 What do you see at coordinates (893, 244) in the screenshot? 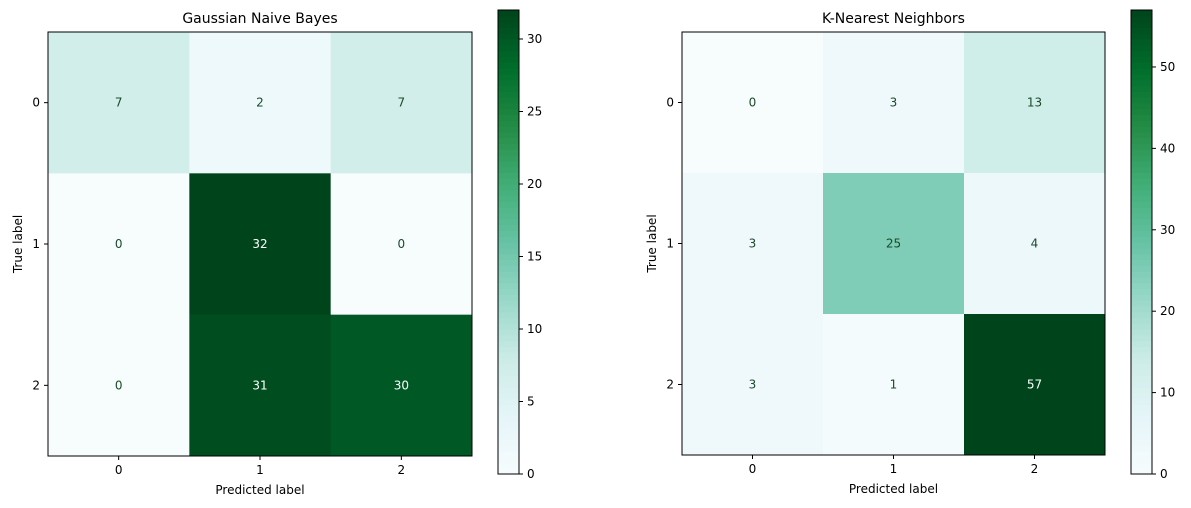
I see `cell-value-label: 25` at bounding box center [893, 244].